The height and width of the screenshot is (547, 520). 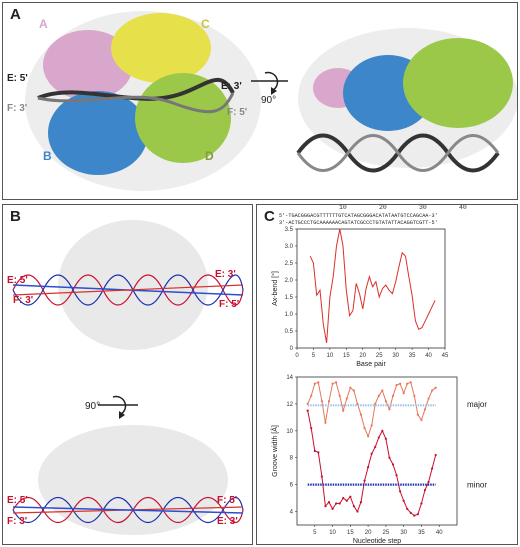 What do you see at coordinates (289, 332) in the screenshot?
I see `y-tick-label: 0.5` at bounding box center [289, 332].